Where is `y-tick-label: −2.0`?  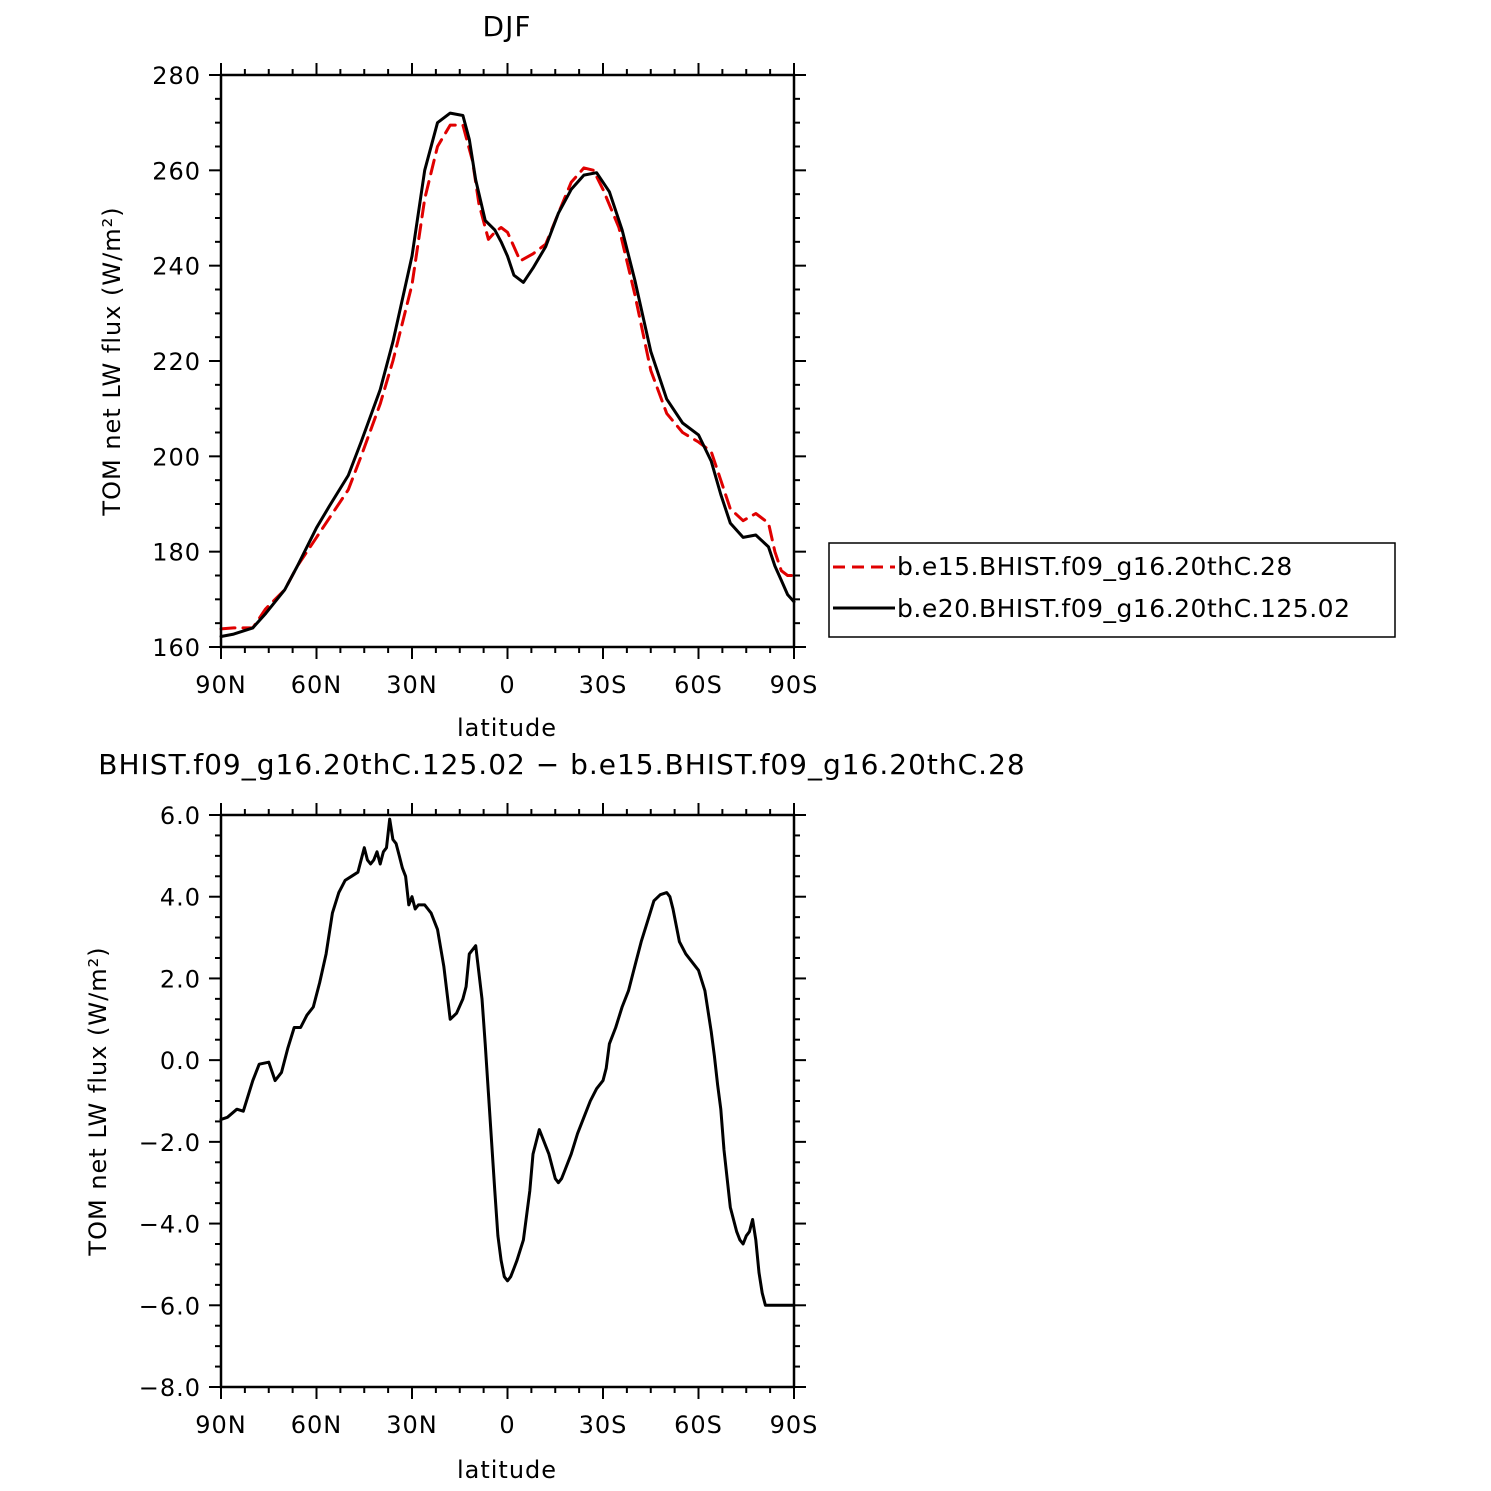 y-tick-label: −2.0 is located at coordinates (170, 1143).